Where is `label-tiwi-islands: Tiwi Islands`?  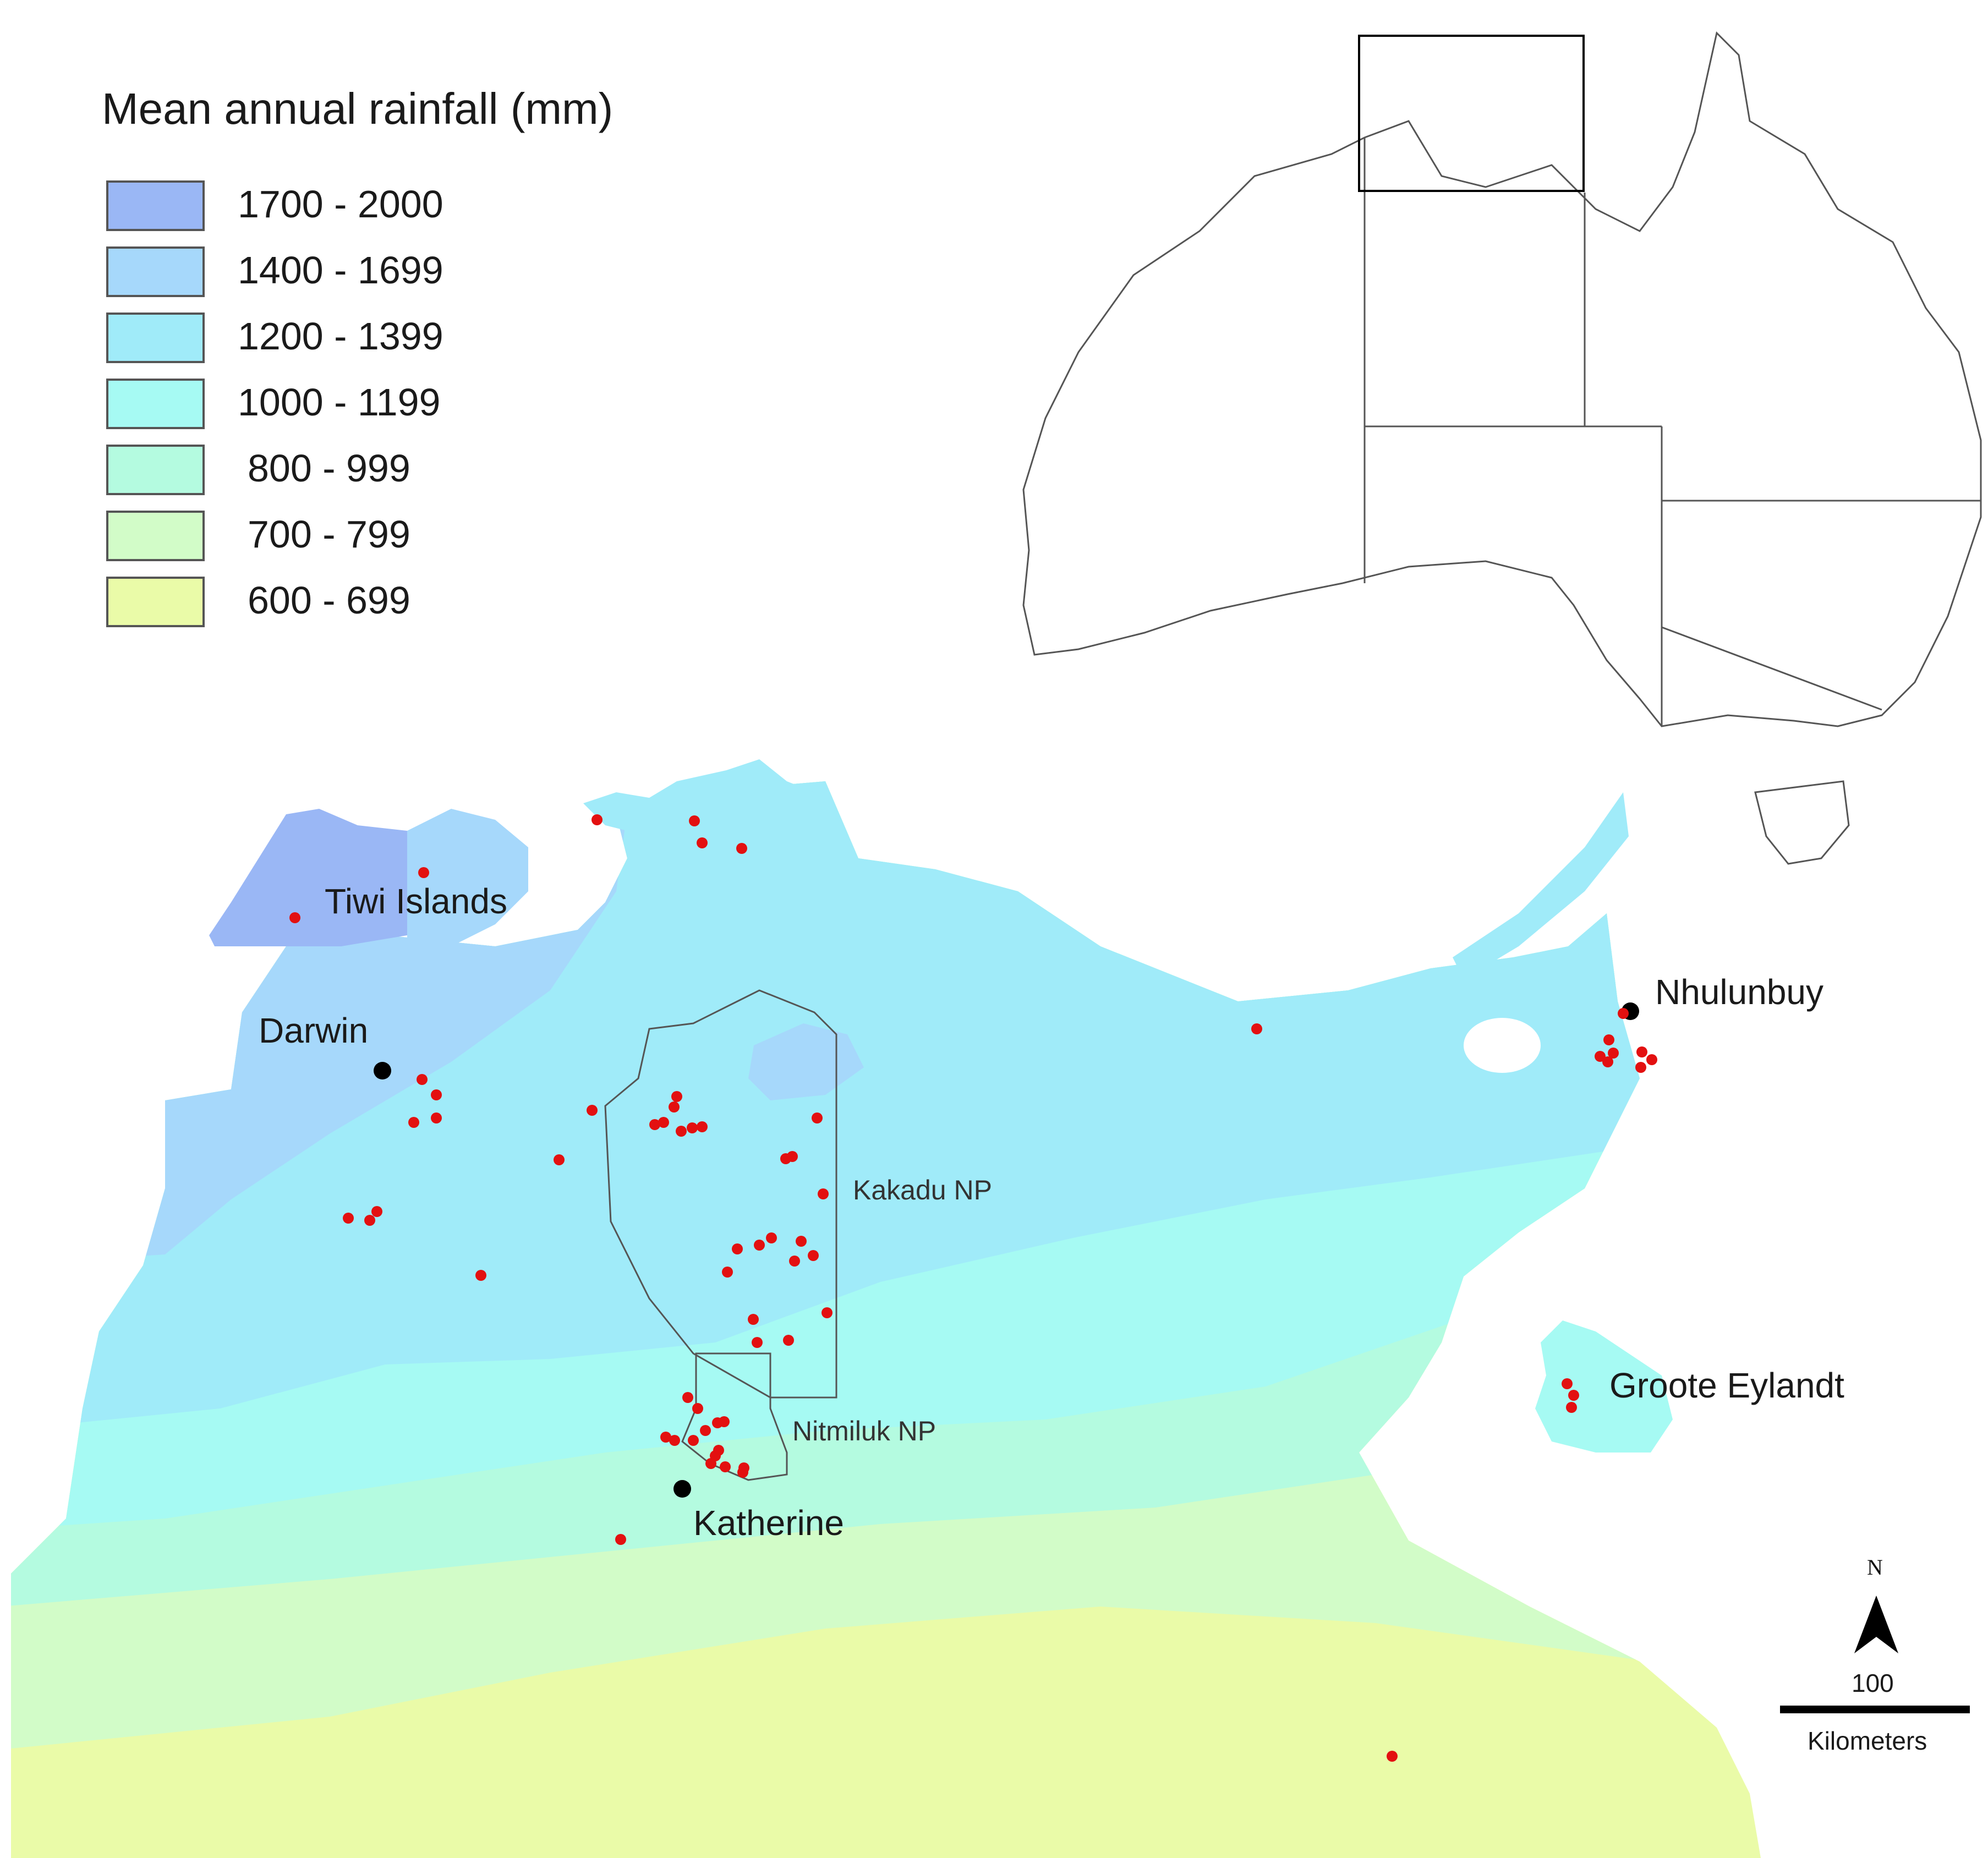
label-tiwi-islands: Tiwi Islands is located at coordinates (416, 901).